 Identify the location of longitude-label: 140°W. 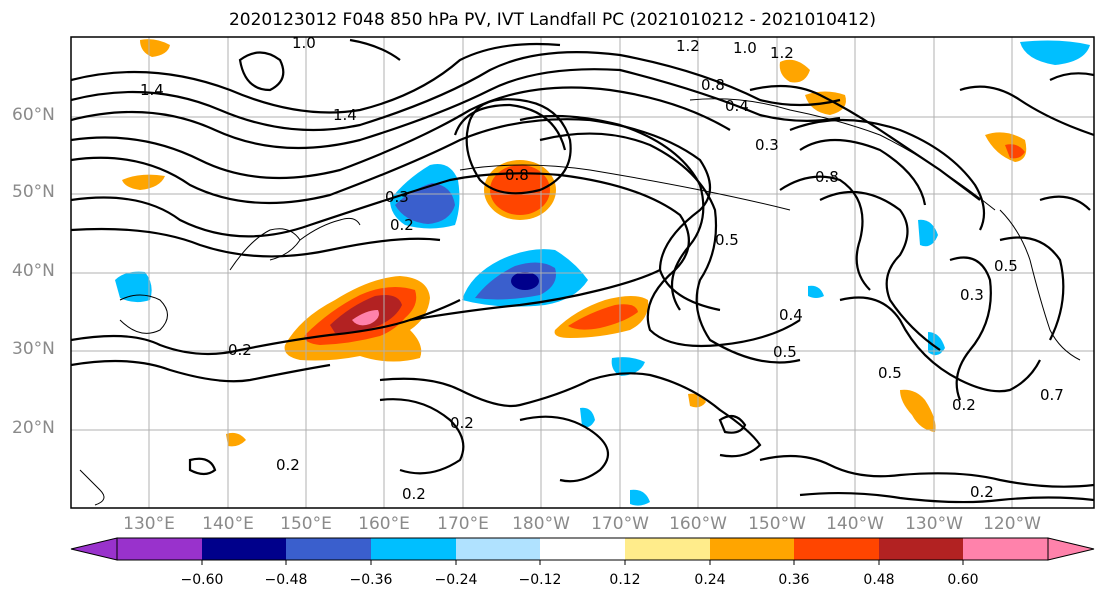
(855, 524).